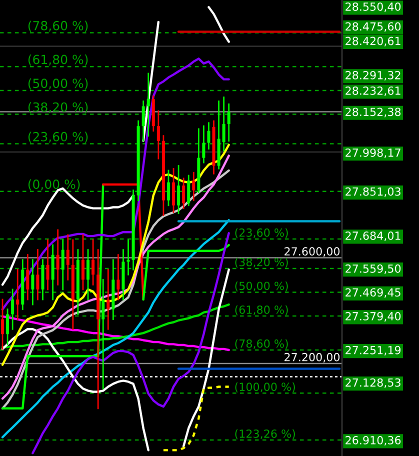 This screenshot has width=419, height=456. I want to click on y-tick-label: 27.128,53, so click(373, 383).